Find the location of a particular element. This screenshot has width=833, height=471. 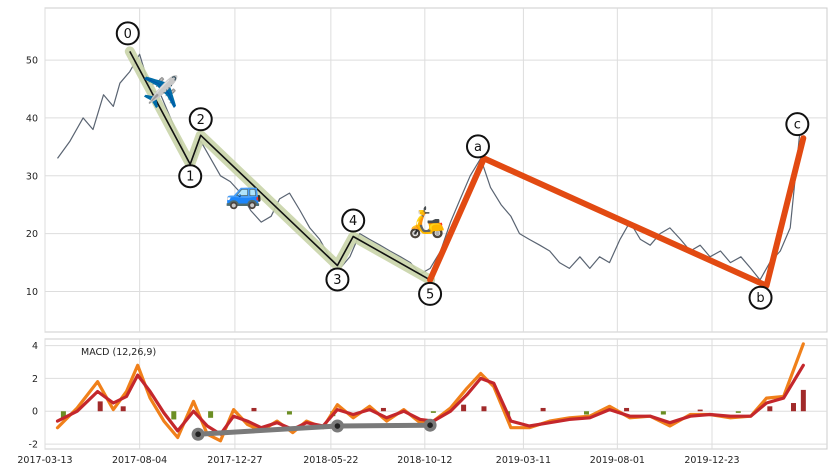

impulse-wave-label-3: 3 is located at coordinates (337, 280).